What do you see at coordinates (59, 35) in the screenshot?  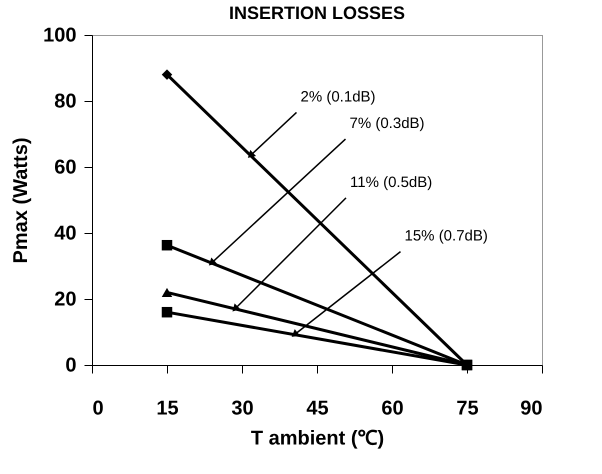 I see `y-tick-label: 100` at bounding box center [59, 35].